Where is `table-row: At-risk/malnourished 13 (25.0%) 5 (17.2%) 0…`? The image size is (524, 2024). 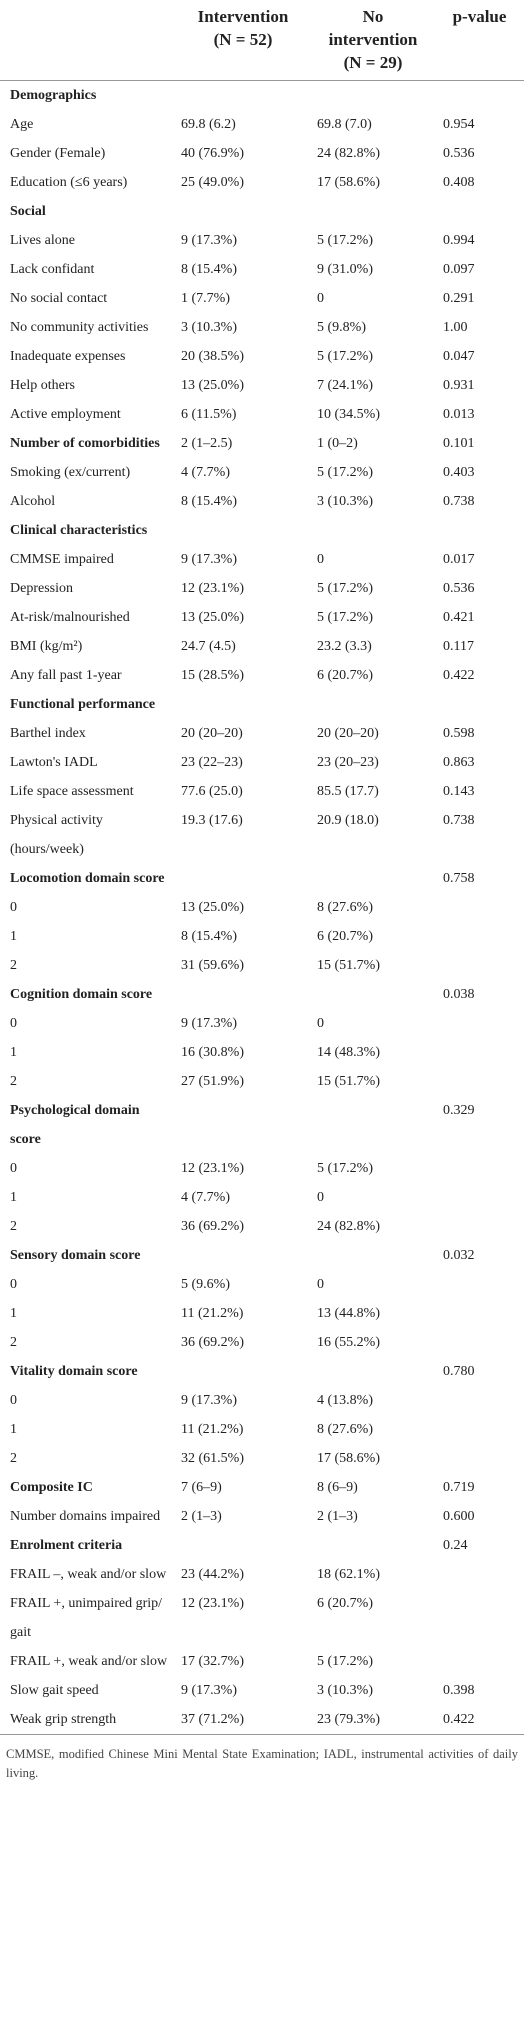
table-row: At-risk/malnourished 13 (25.0%) 5 (17.2%) 0… is located at coordinates (262, 617).